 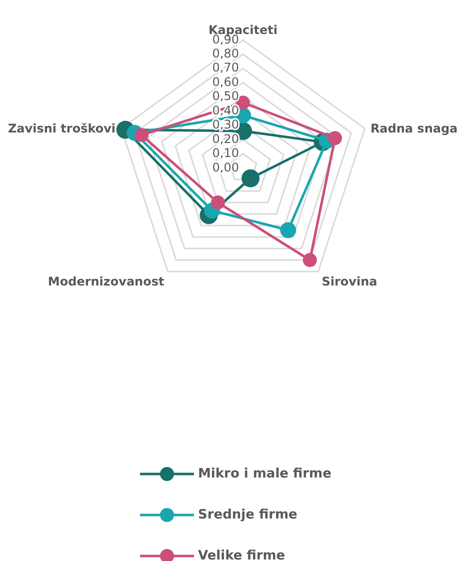 I want to click on spoke-label: Sirovina, so click(x=350, y=281).